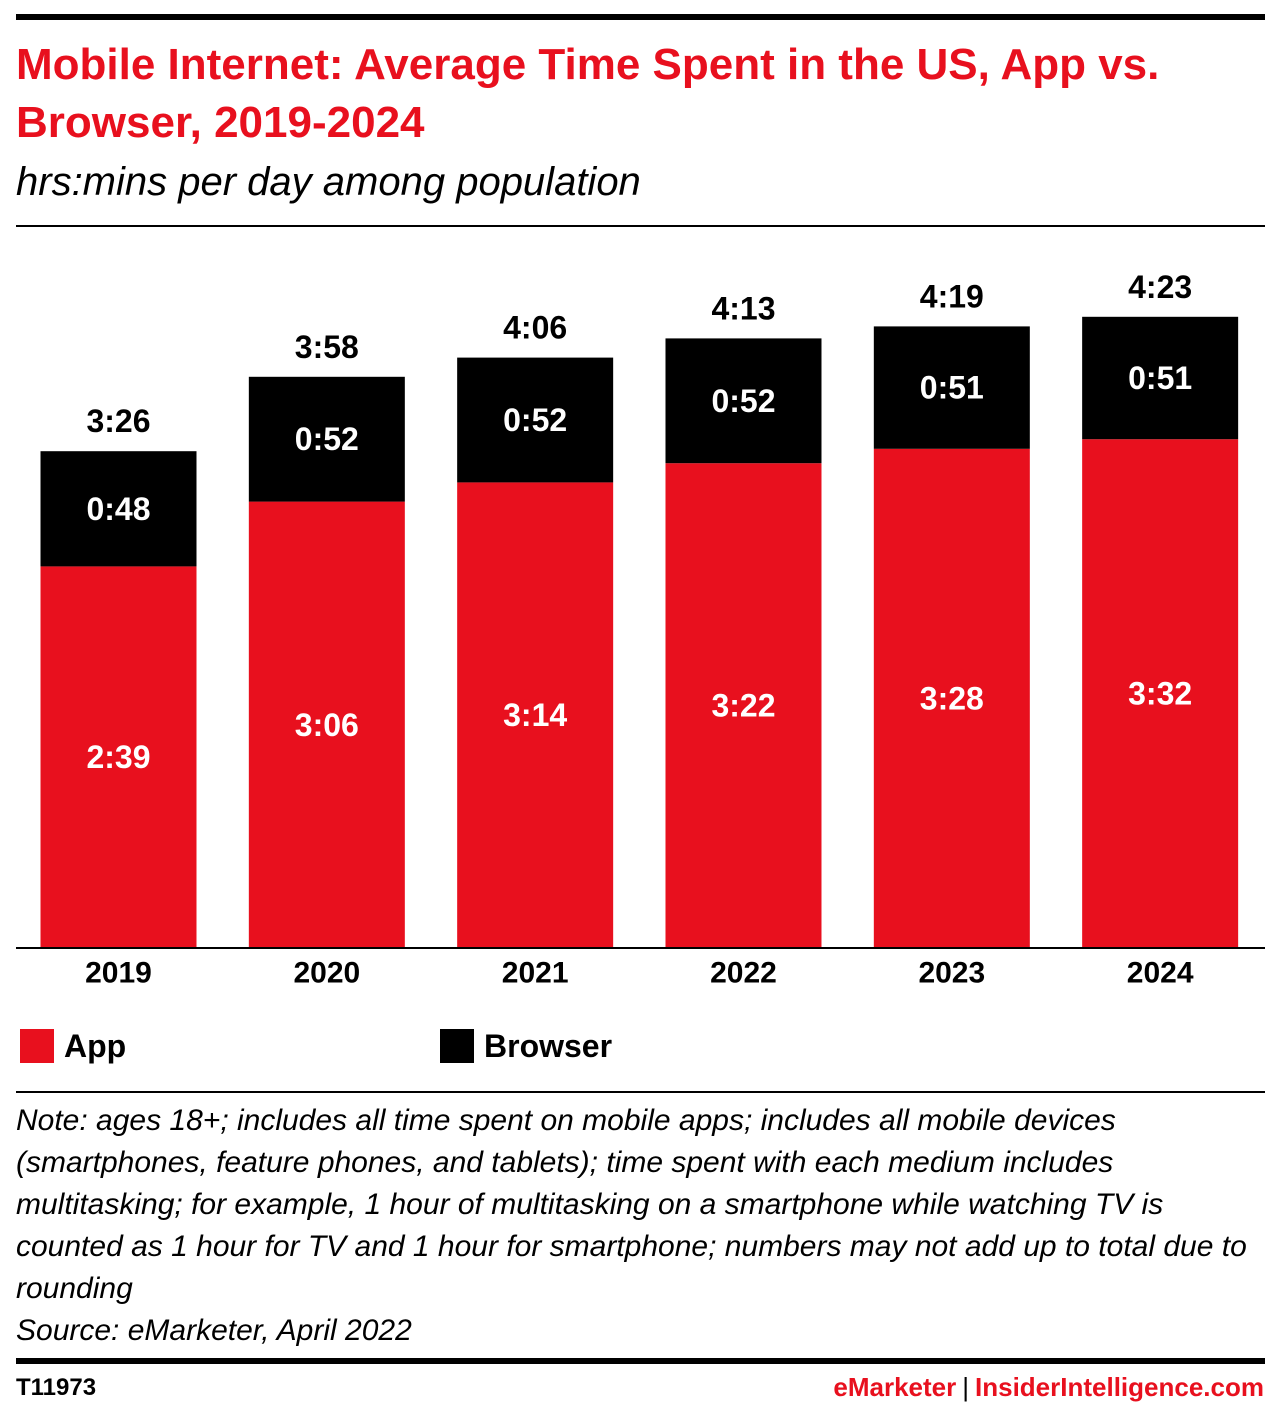 This screenshot has width=1280, height=1410. I want to click on label-browser-2020: 0:52, so click(327, 439).